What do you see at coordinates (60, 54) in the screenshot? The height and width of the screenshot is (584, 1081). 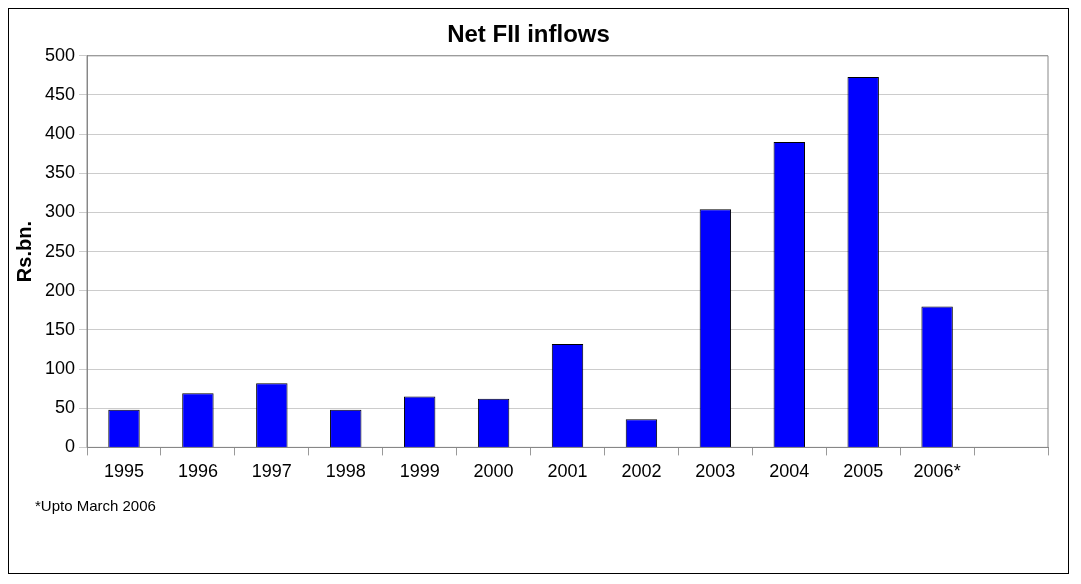 I see `y-tick-label: 500` at bounding box center [60, 54].